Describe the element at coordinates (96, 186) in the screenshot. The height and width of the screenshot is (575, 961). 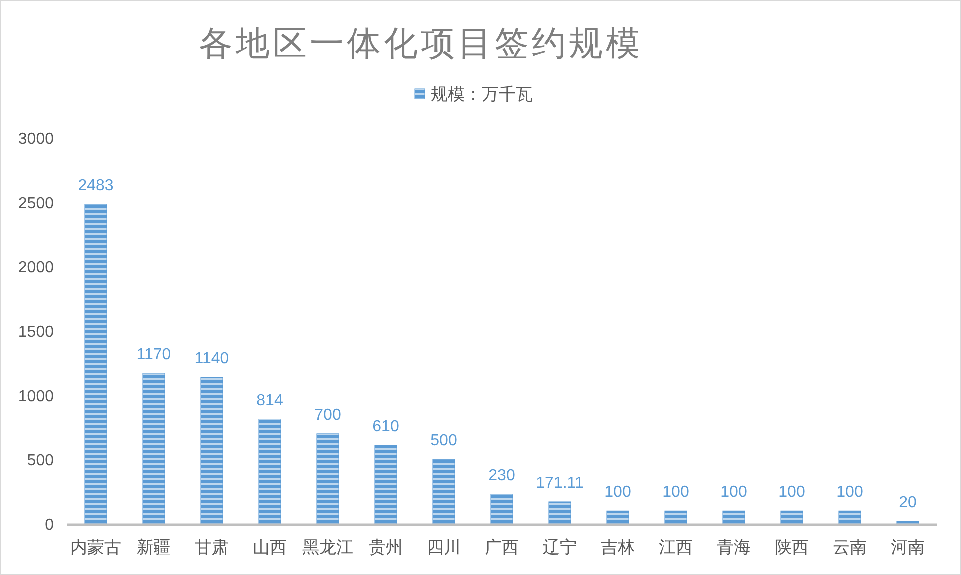
I see `data-label: 2483` at that location.